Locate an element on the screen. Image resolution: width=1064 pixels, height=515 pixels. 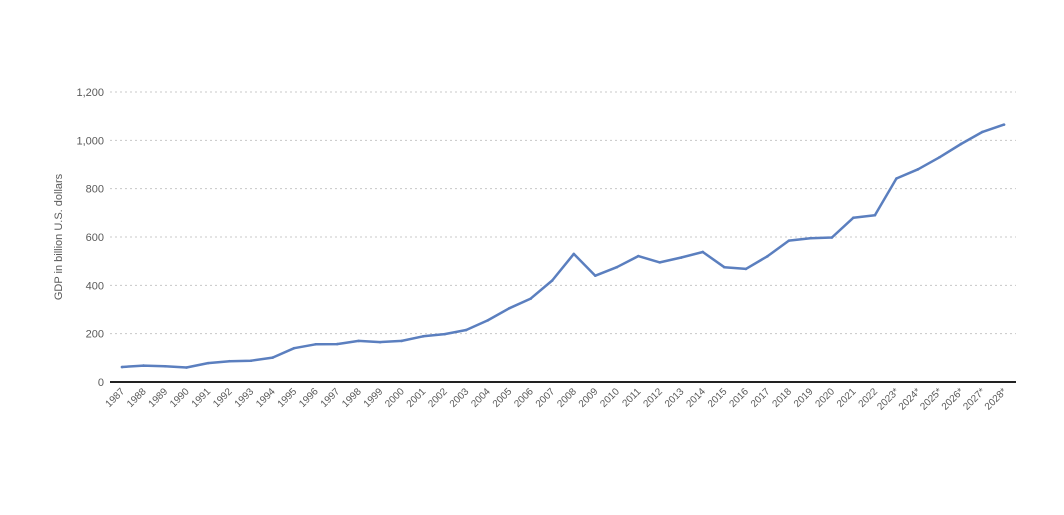
x-tick-label: 2006 is located at coordinates (524, 398).